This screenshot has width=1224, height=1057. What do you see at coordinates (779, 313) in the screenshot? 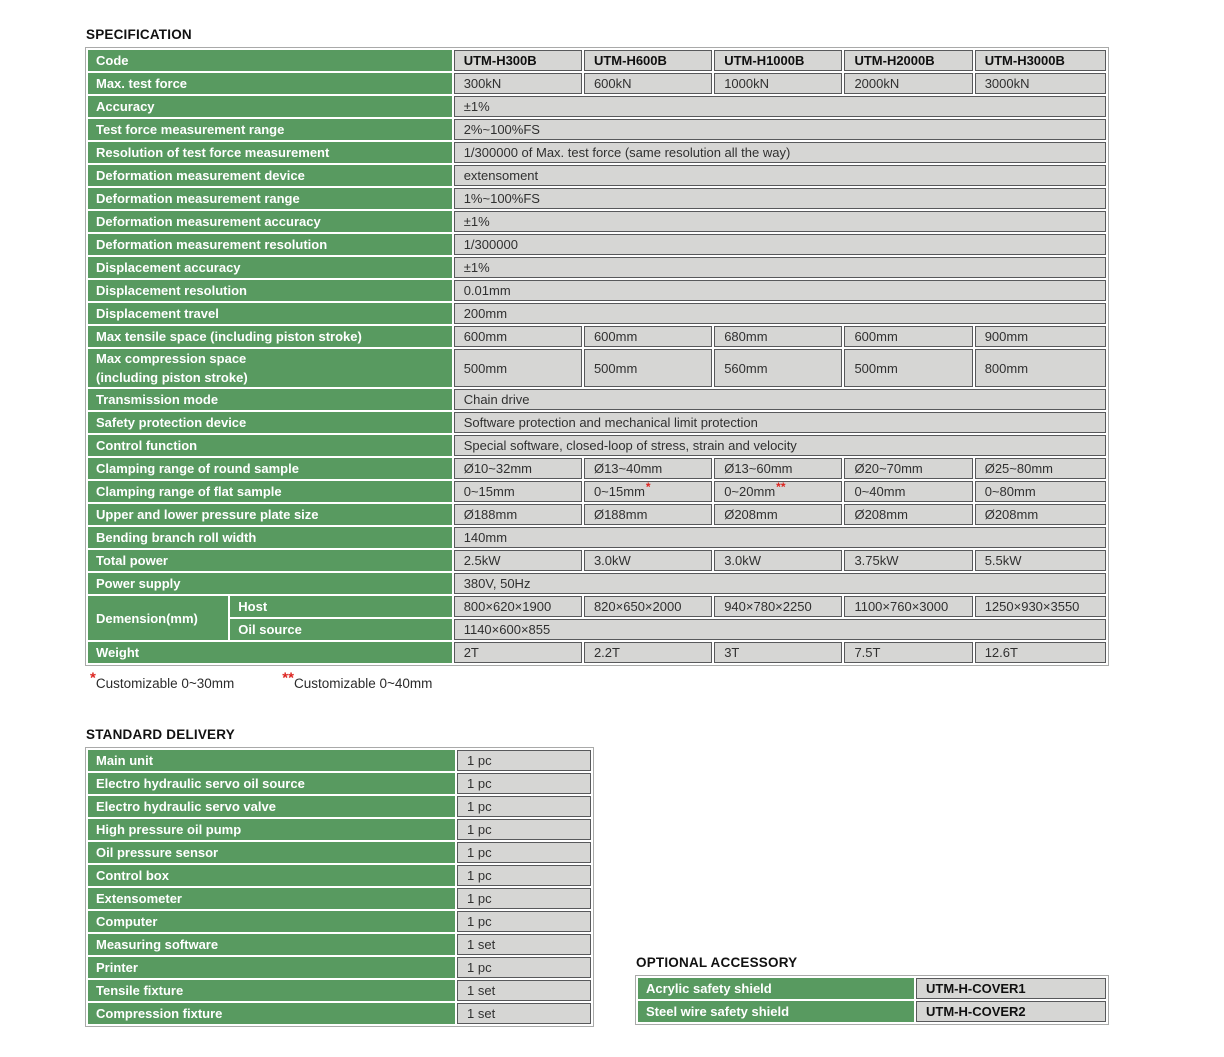
I see `spec-cell-value: 200mm` at bounding box center [779, 313].